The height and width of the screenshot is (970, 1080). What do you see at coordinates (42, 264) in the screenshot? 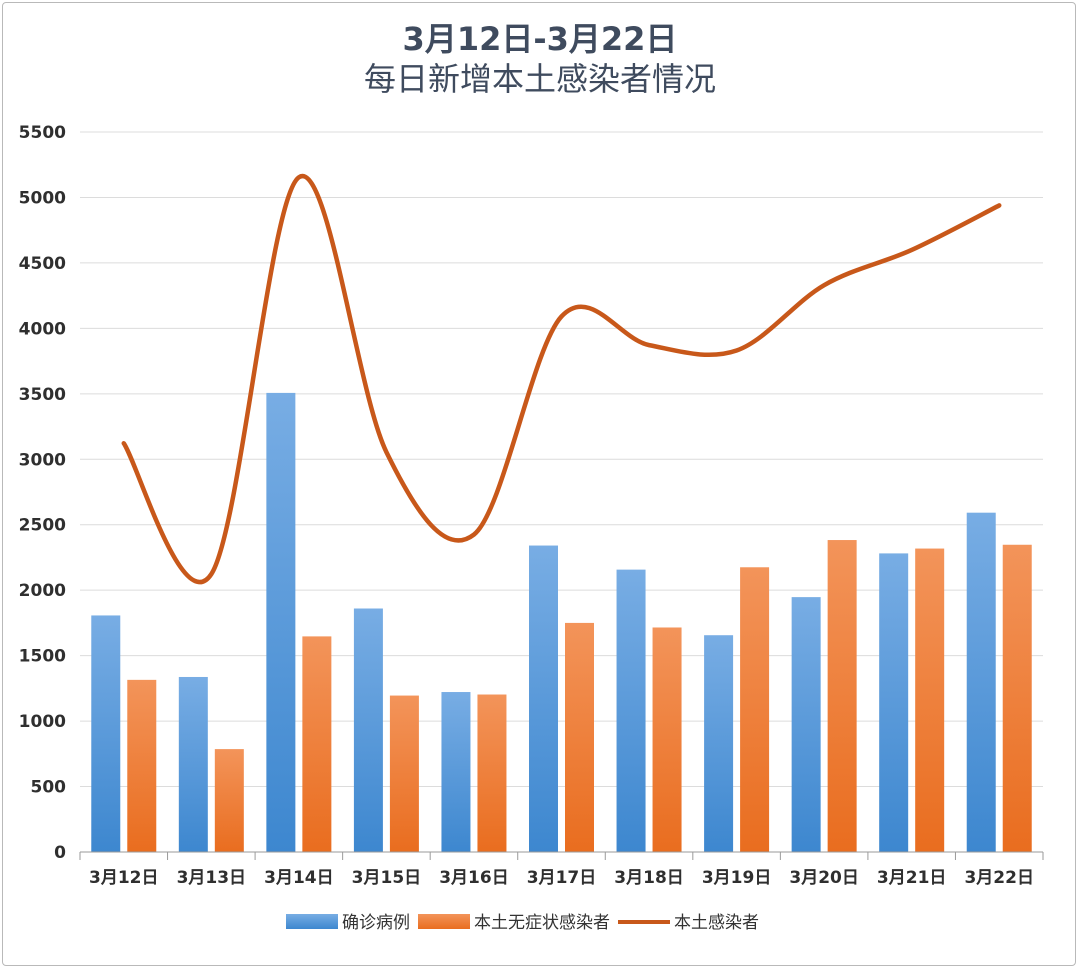
I see `y-tick-label: 4500` at bounding box center [42, 264].